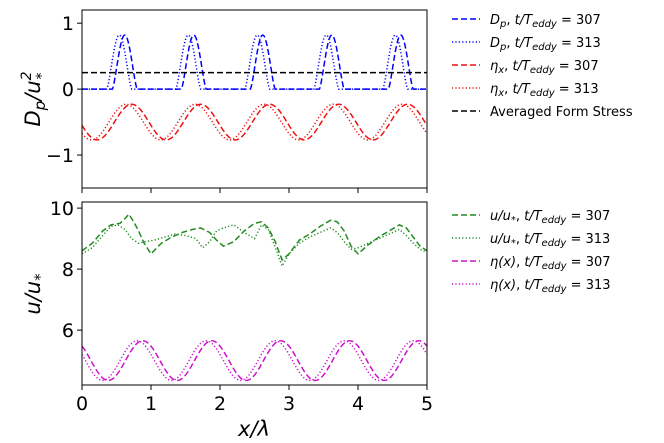 Image resolution: width=664 pixels, height=443 pixels. What do you see at coordinates (62, 209) in the screenshot?
I see `y-tick-label-1-2: 10` at bounding box center [62, 209].